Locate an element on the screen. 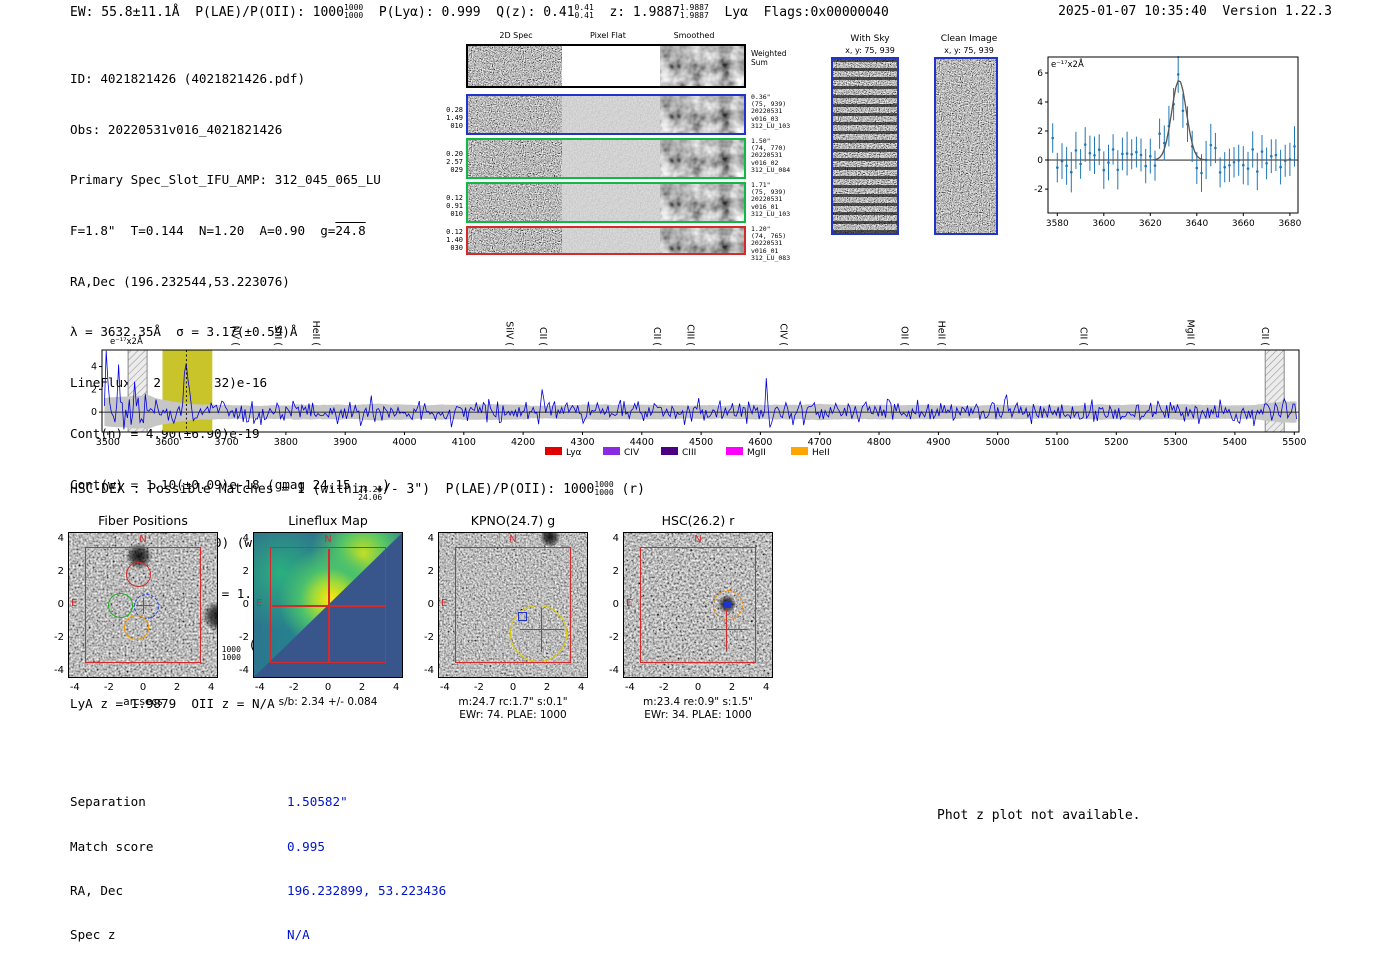 The width and height of the screenshot is (1400, 953). x-tick-label: 0 is located at coordinates (513, 687).